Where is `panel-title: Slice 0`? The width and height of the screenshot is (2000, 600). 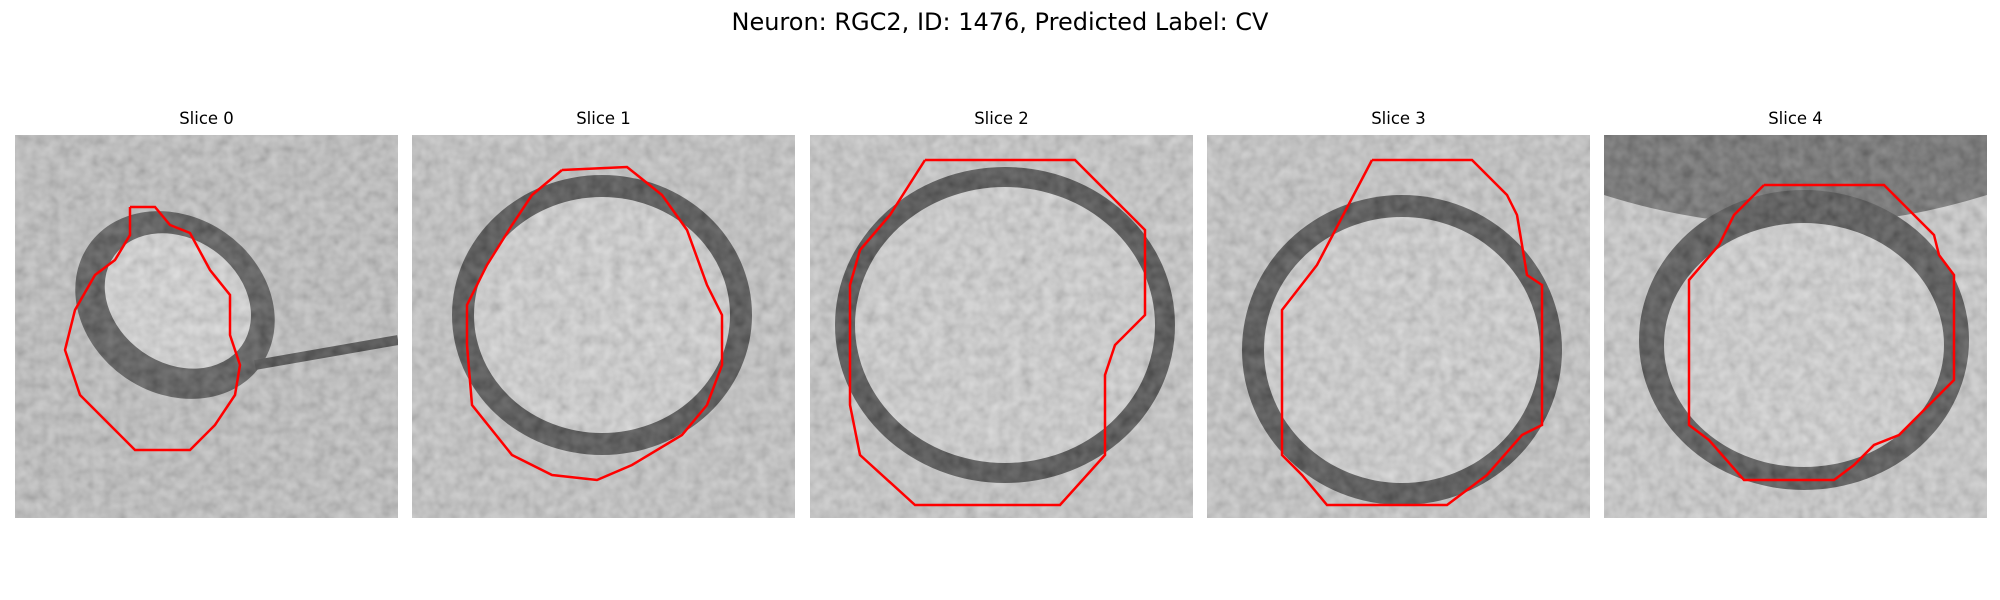 panel-title: Slice 0 is located at coordinates (206, 118).